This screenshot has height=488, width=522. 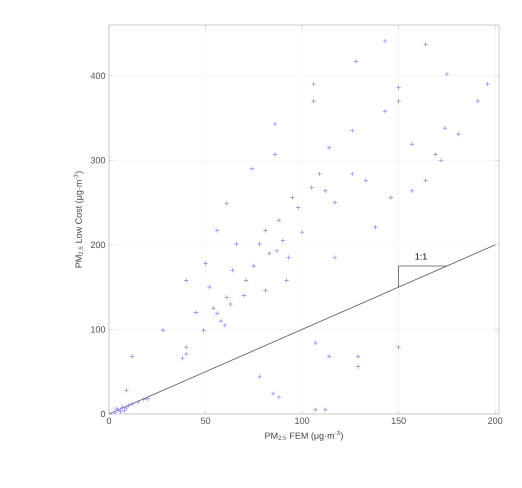 What do you see at coordinates (98, 160) in the screenshot?
I see `y-tick-label: 300` at bounding box center [98, 160].